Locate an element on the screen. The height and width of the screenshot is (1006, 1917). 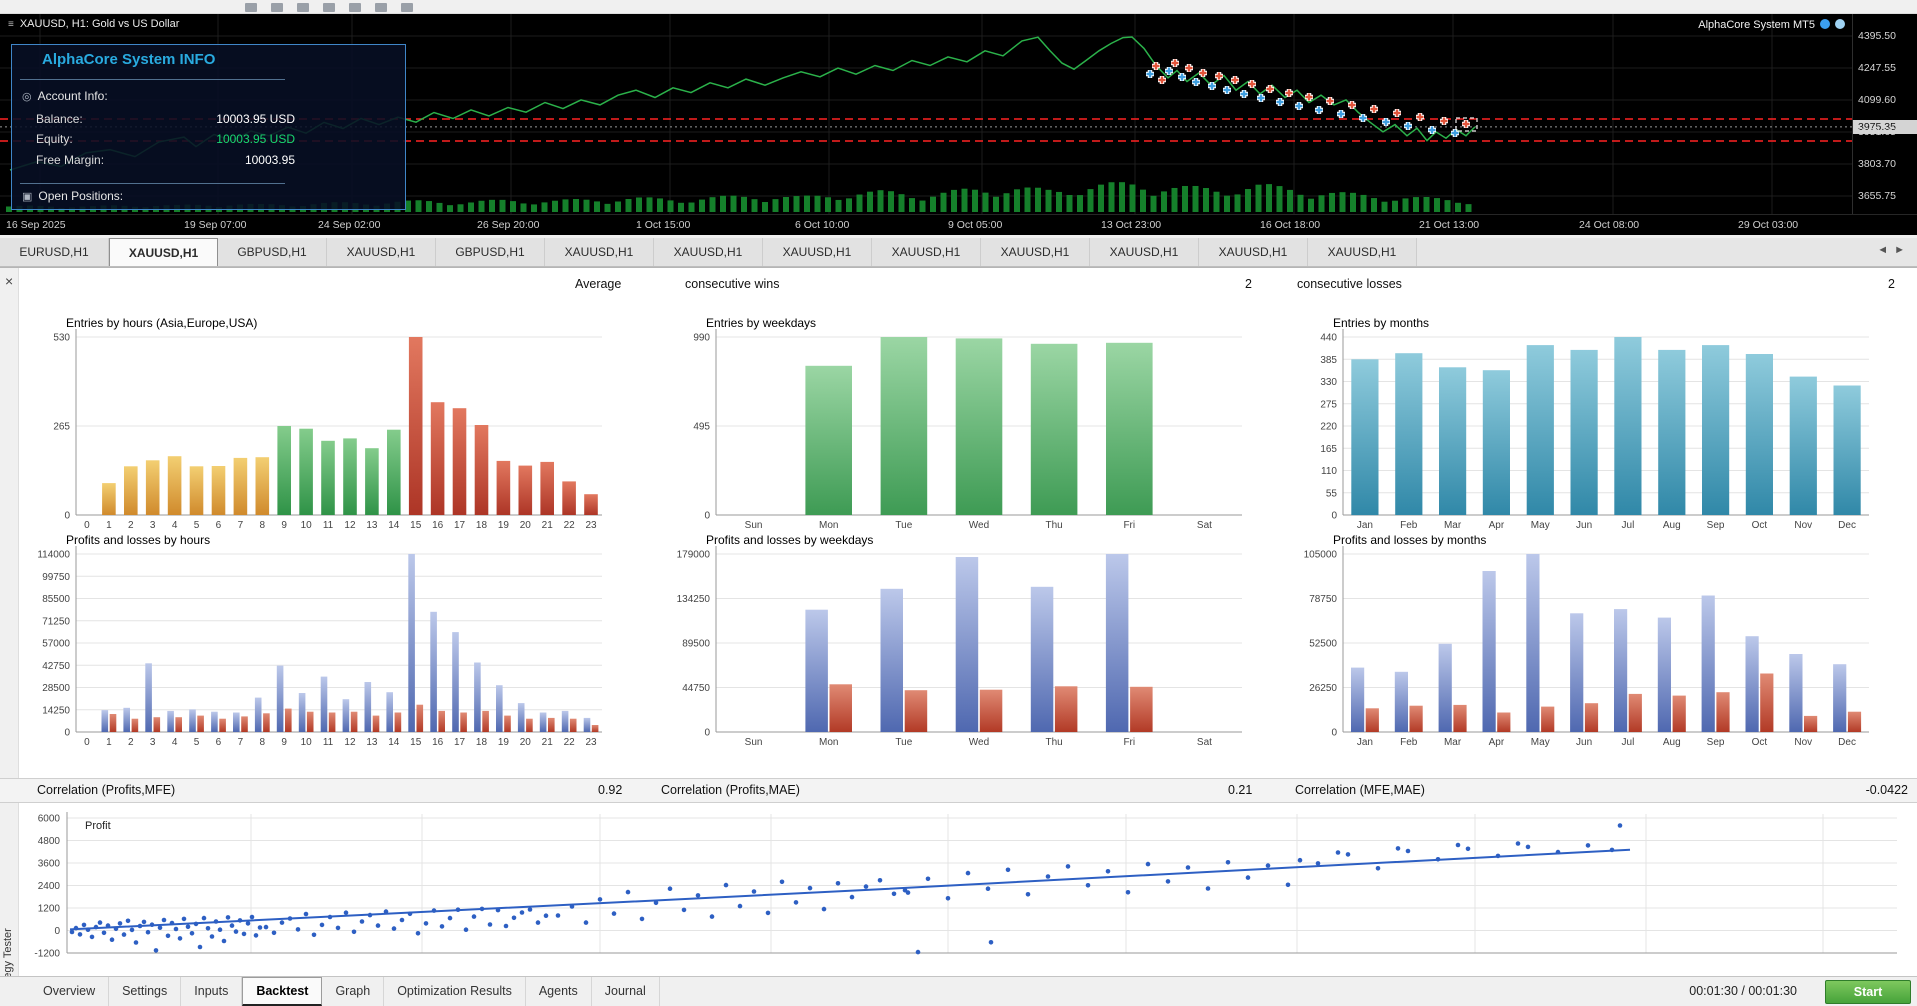
chart-tab-12-xauusd-h1: XAUUSD,H1 is located at coordinates (1362, 252).